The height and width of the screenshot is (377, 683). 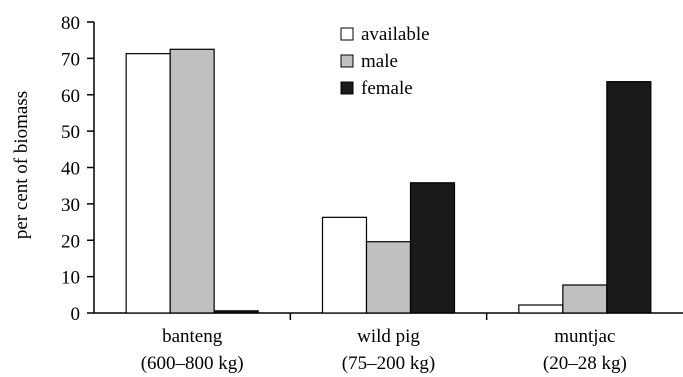 I want to click on bar-female-banteng, so click(x=236, y=312).